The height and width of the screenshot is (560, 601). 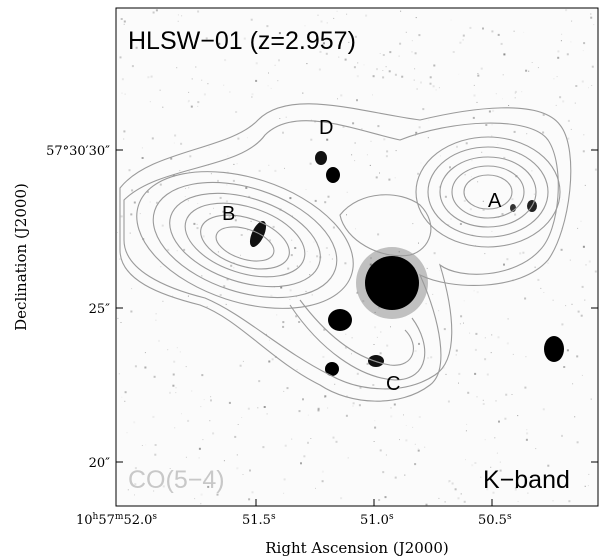 I want to click on y-axis-label: Declination (J2000), so click(x=21, y=257).